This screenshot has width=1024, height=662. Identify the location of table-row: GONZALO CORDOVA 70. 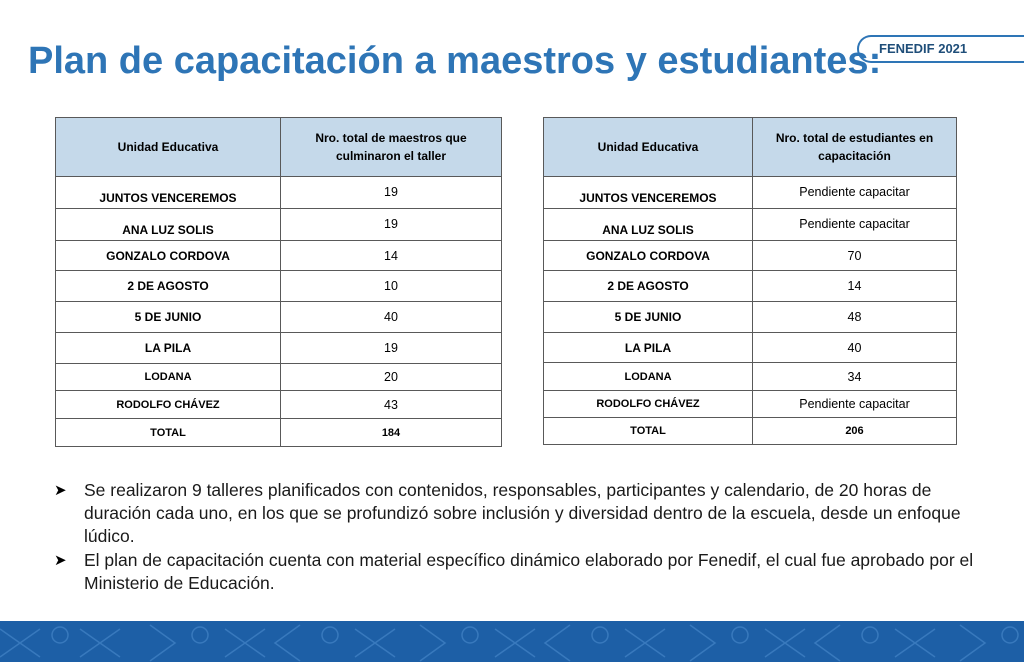
(750, 255).